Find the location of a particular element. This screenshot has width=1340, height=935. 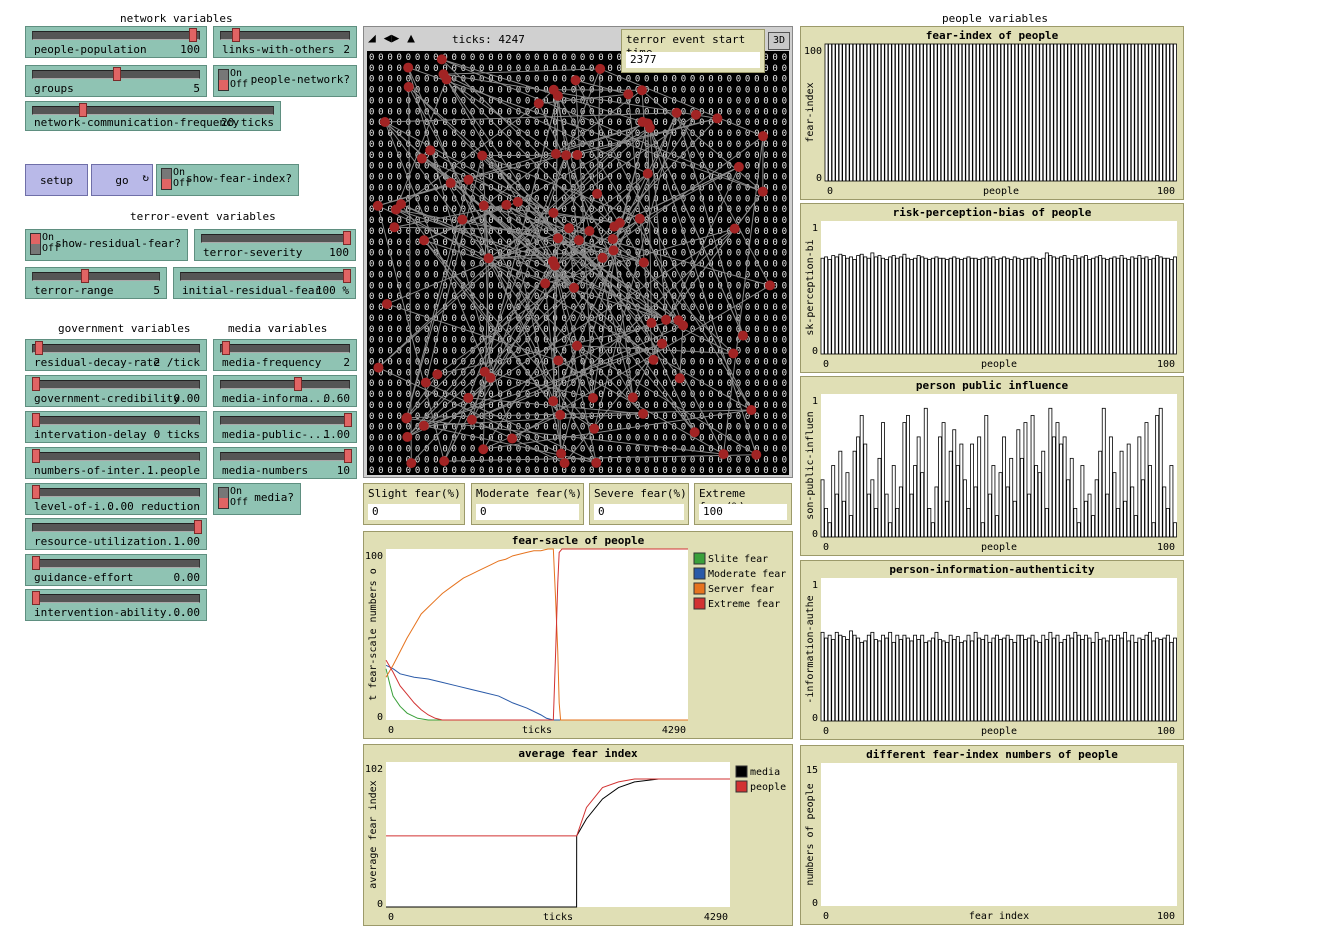

slider-network-communication-frequency: network-communication-frequency 20 ticks is located at coordinates (153, 116).